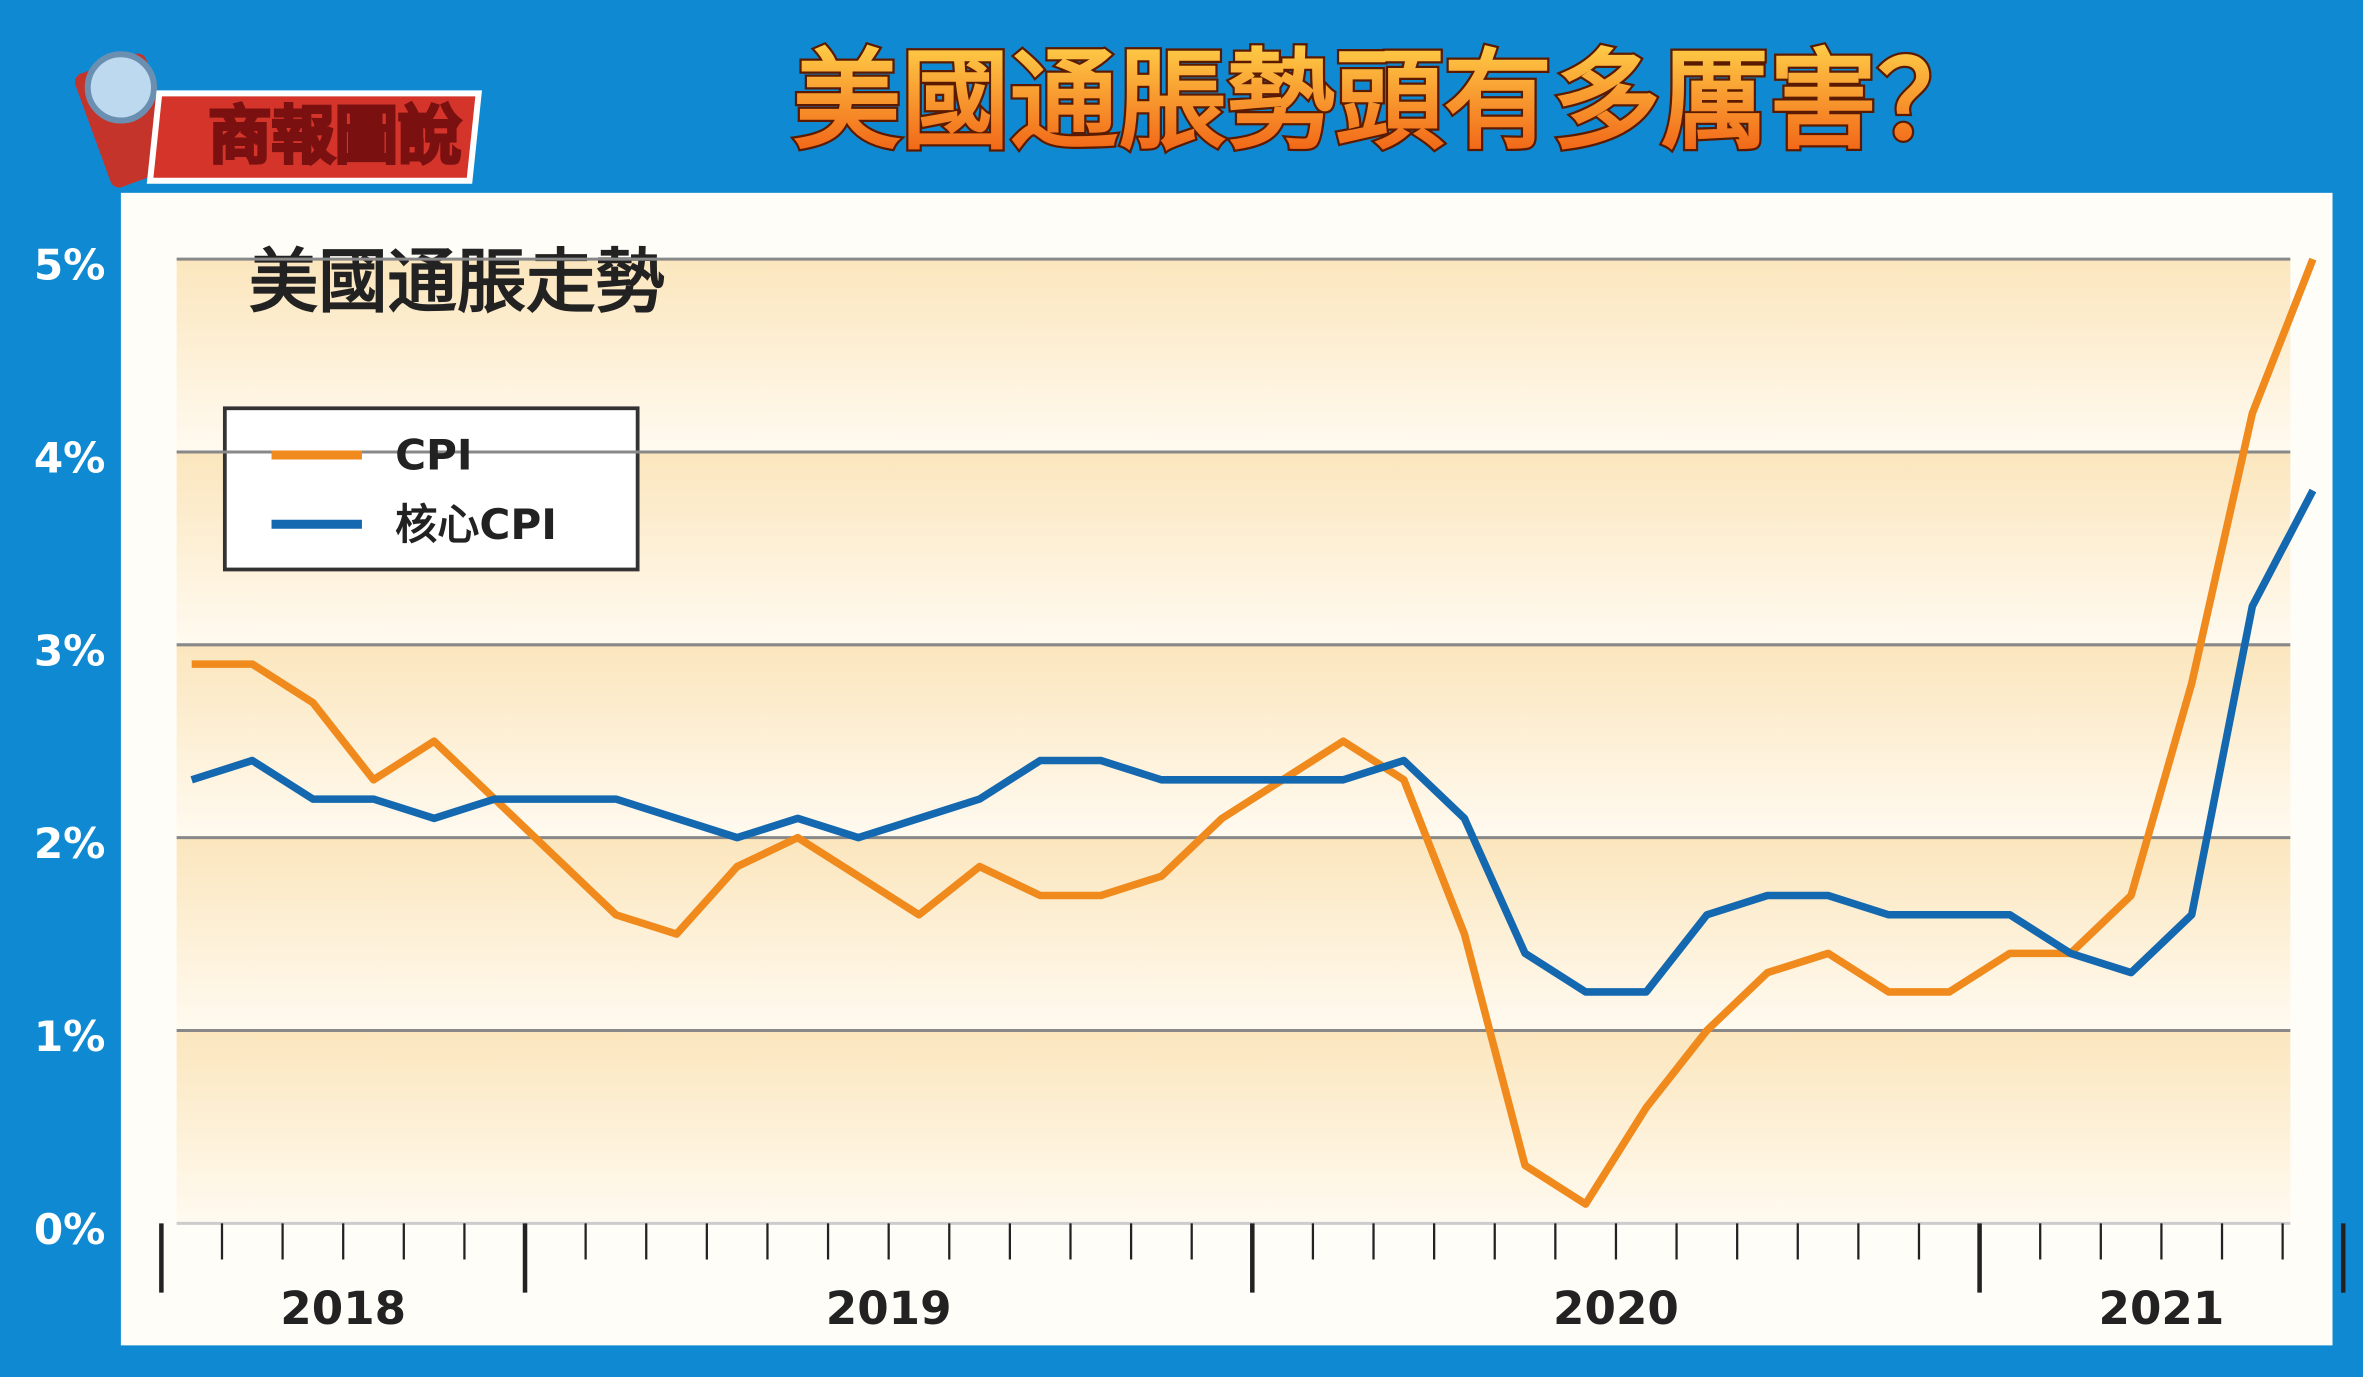 The width and height of the screenshot is (2363, 1377). I want to click on y-tick-label: 1%, so click(70, 1036).